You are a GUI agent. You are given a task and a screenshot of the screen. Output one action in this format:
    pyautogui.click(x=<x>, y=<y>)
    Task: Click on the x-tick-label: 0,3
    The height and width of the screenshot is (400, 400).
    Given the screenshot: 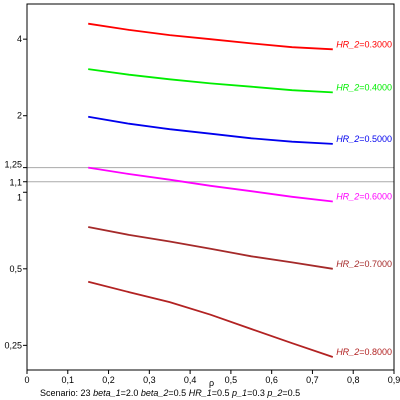 What is the action you would take?
    pyautogui.click(x=149, y=380)
    